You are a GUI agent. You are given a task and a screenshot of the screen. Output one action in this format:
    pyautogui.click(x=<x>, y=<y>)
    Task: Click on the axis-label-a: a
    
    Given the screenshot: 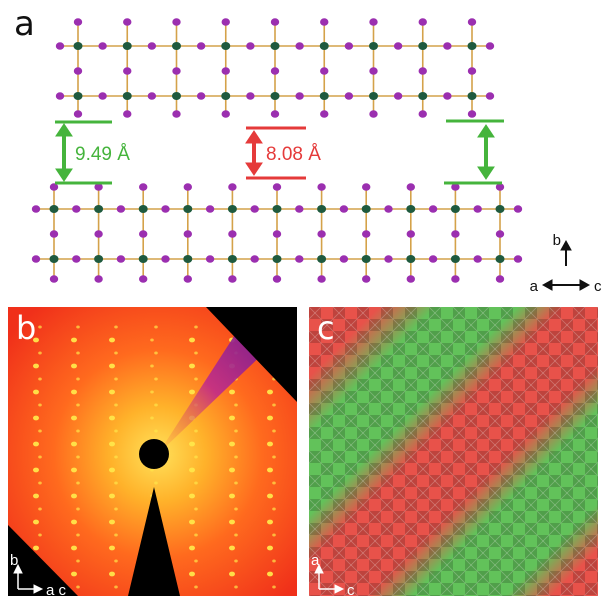 What is the action you would take?
    pyautogui.click(x=534, y=286)
    